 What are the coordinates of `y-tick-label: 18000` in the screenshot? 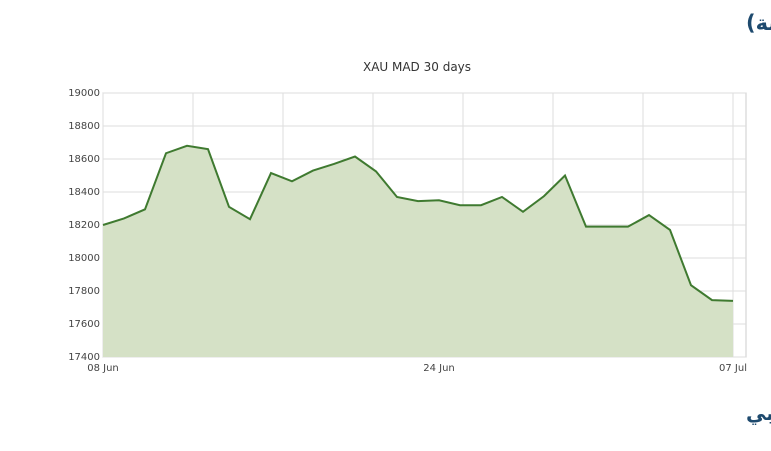 It's located at (84, 258).